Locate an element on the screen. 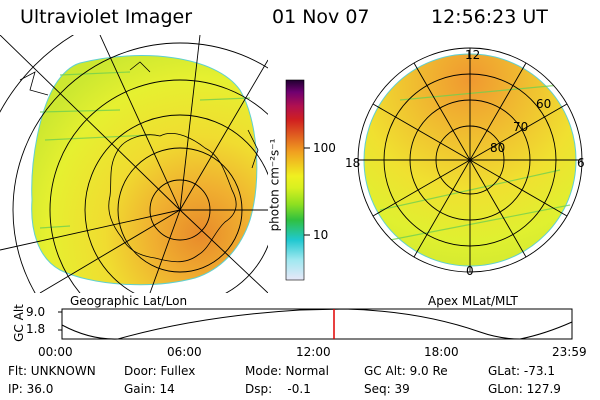  left-green-streaks is located at coordinates (145, 150).